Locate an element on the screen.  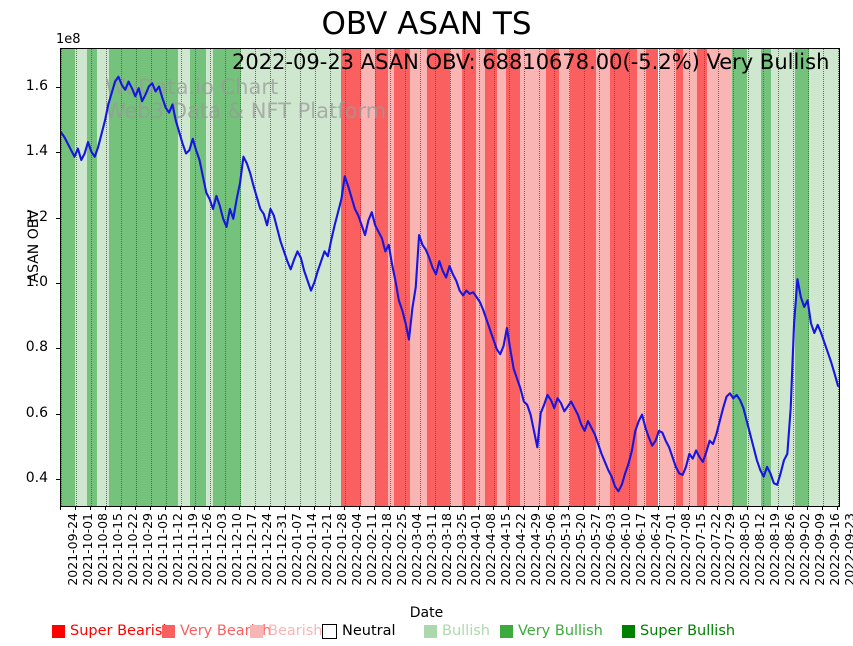
legend-label: Bullish is located at coordinates (466, 631).